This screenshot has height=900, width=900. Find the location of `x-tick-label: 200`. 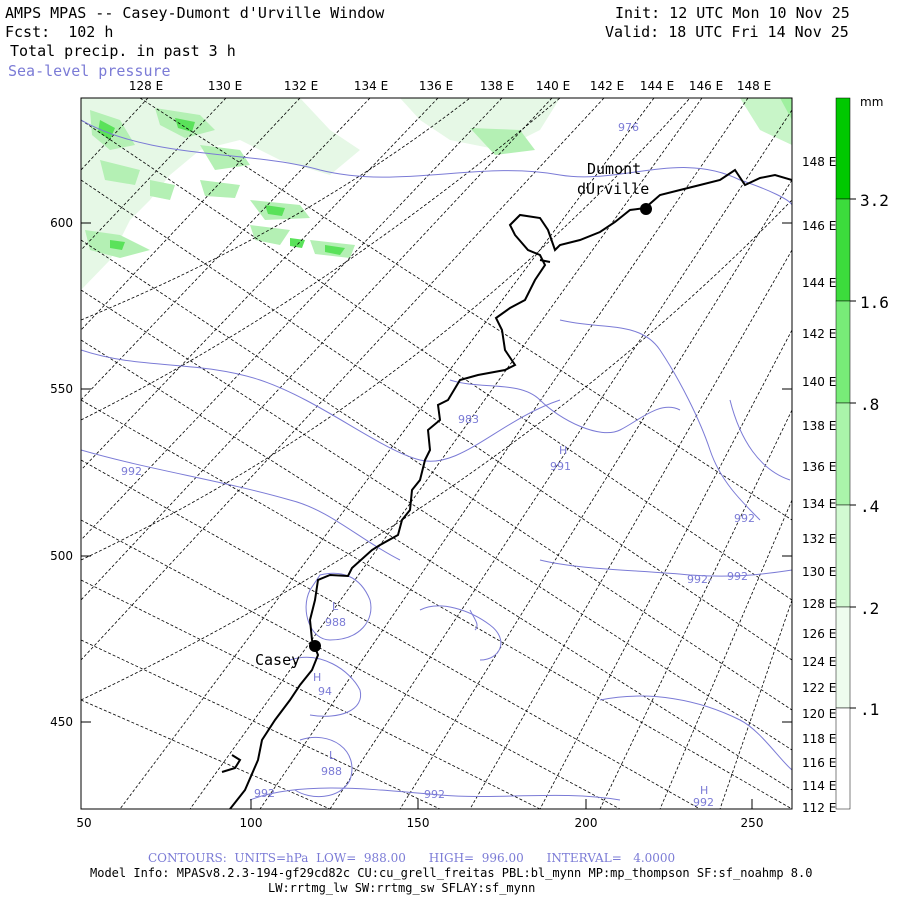

x-tick-label: 200 is located at coordinates (586, 823).